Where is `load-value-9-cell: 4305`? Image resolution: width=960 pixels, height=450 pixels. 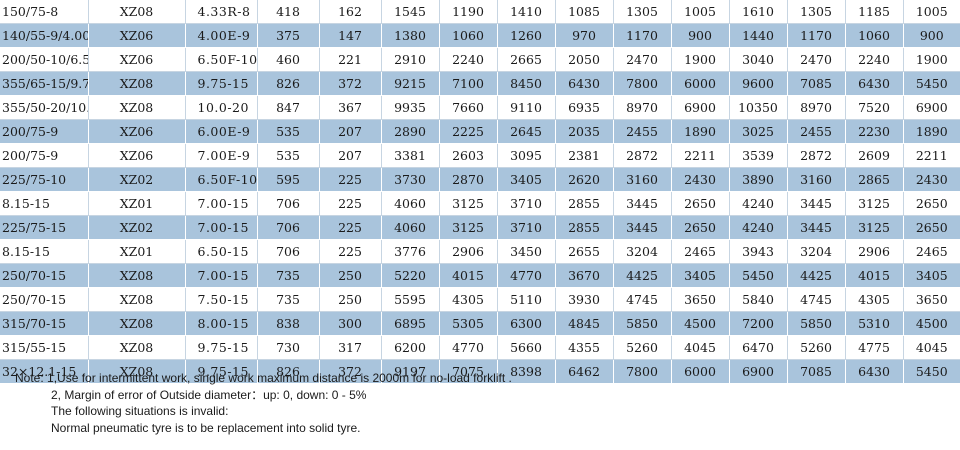
load-value-9-cell: 4305 is located at coordinates (873, 299).